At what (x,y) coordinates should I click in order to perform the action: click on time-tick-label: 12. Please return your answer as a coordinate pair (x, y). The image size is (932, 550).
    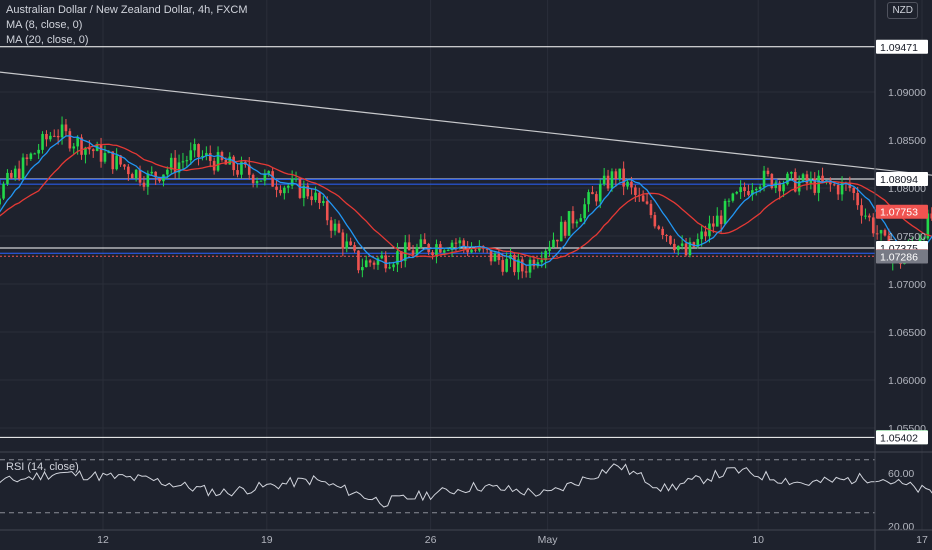
    Looking at the image, I should click on (103, 540).